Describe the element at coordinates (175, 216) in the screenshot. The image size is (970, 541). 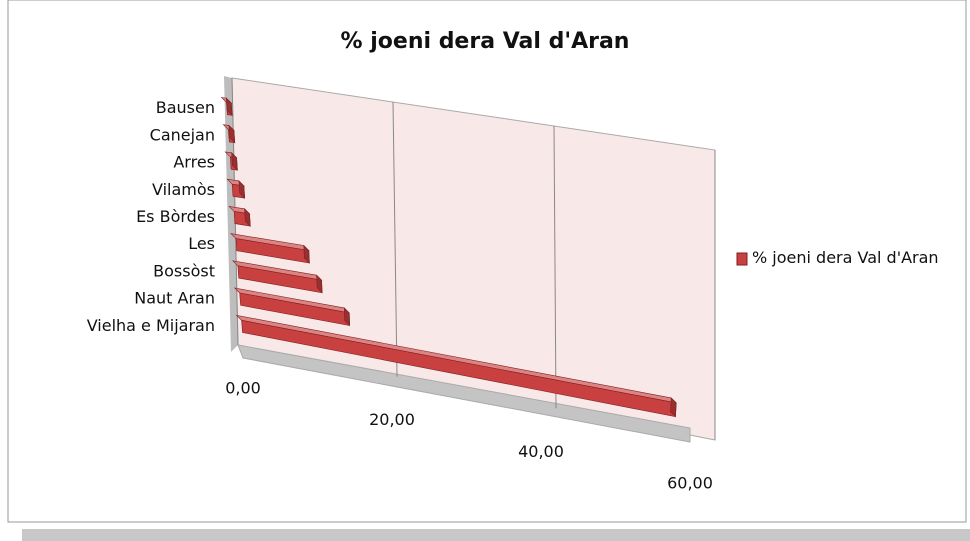
I see `y-tick-label: Es Bòrdes` at that location.